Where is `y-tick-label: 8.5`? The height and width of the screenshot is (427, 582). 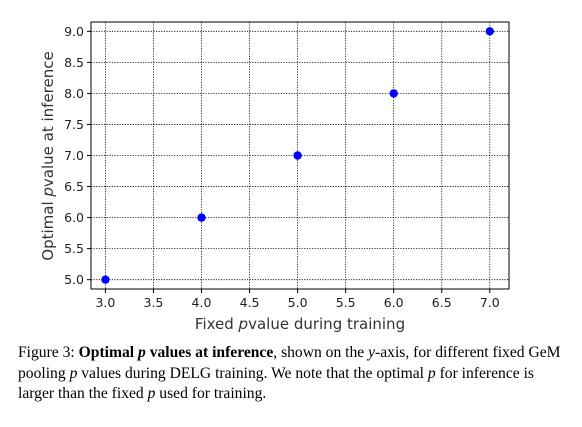 y-tick-label: 8.5 is located at coordinates (74, 62).